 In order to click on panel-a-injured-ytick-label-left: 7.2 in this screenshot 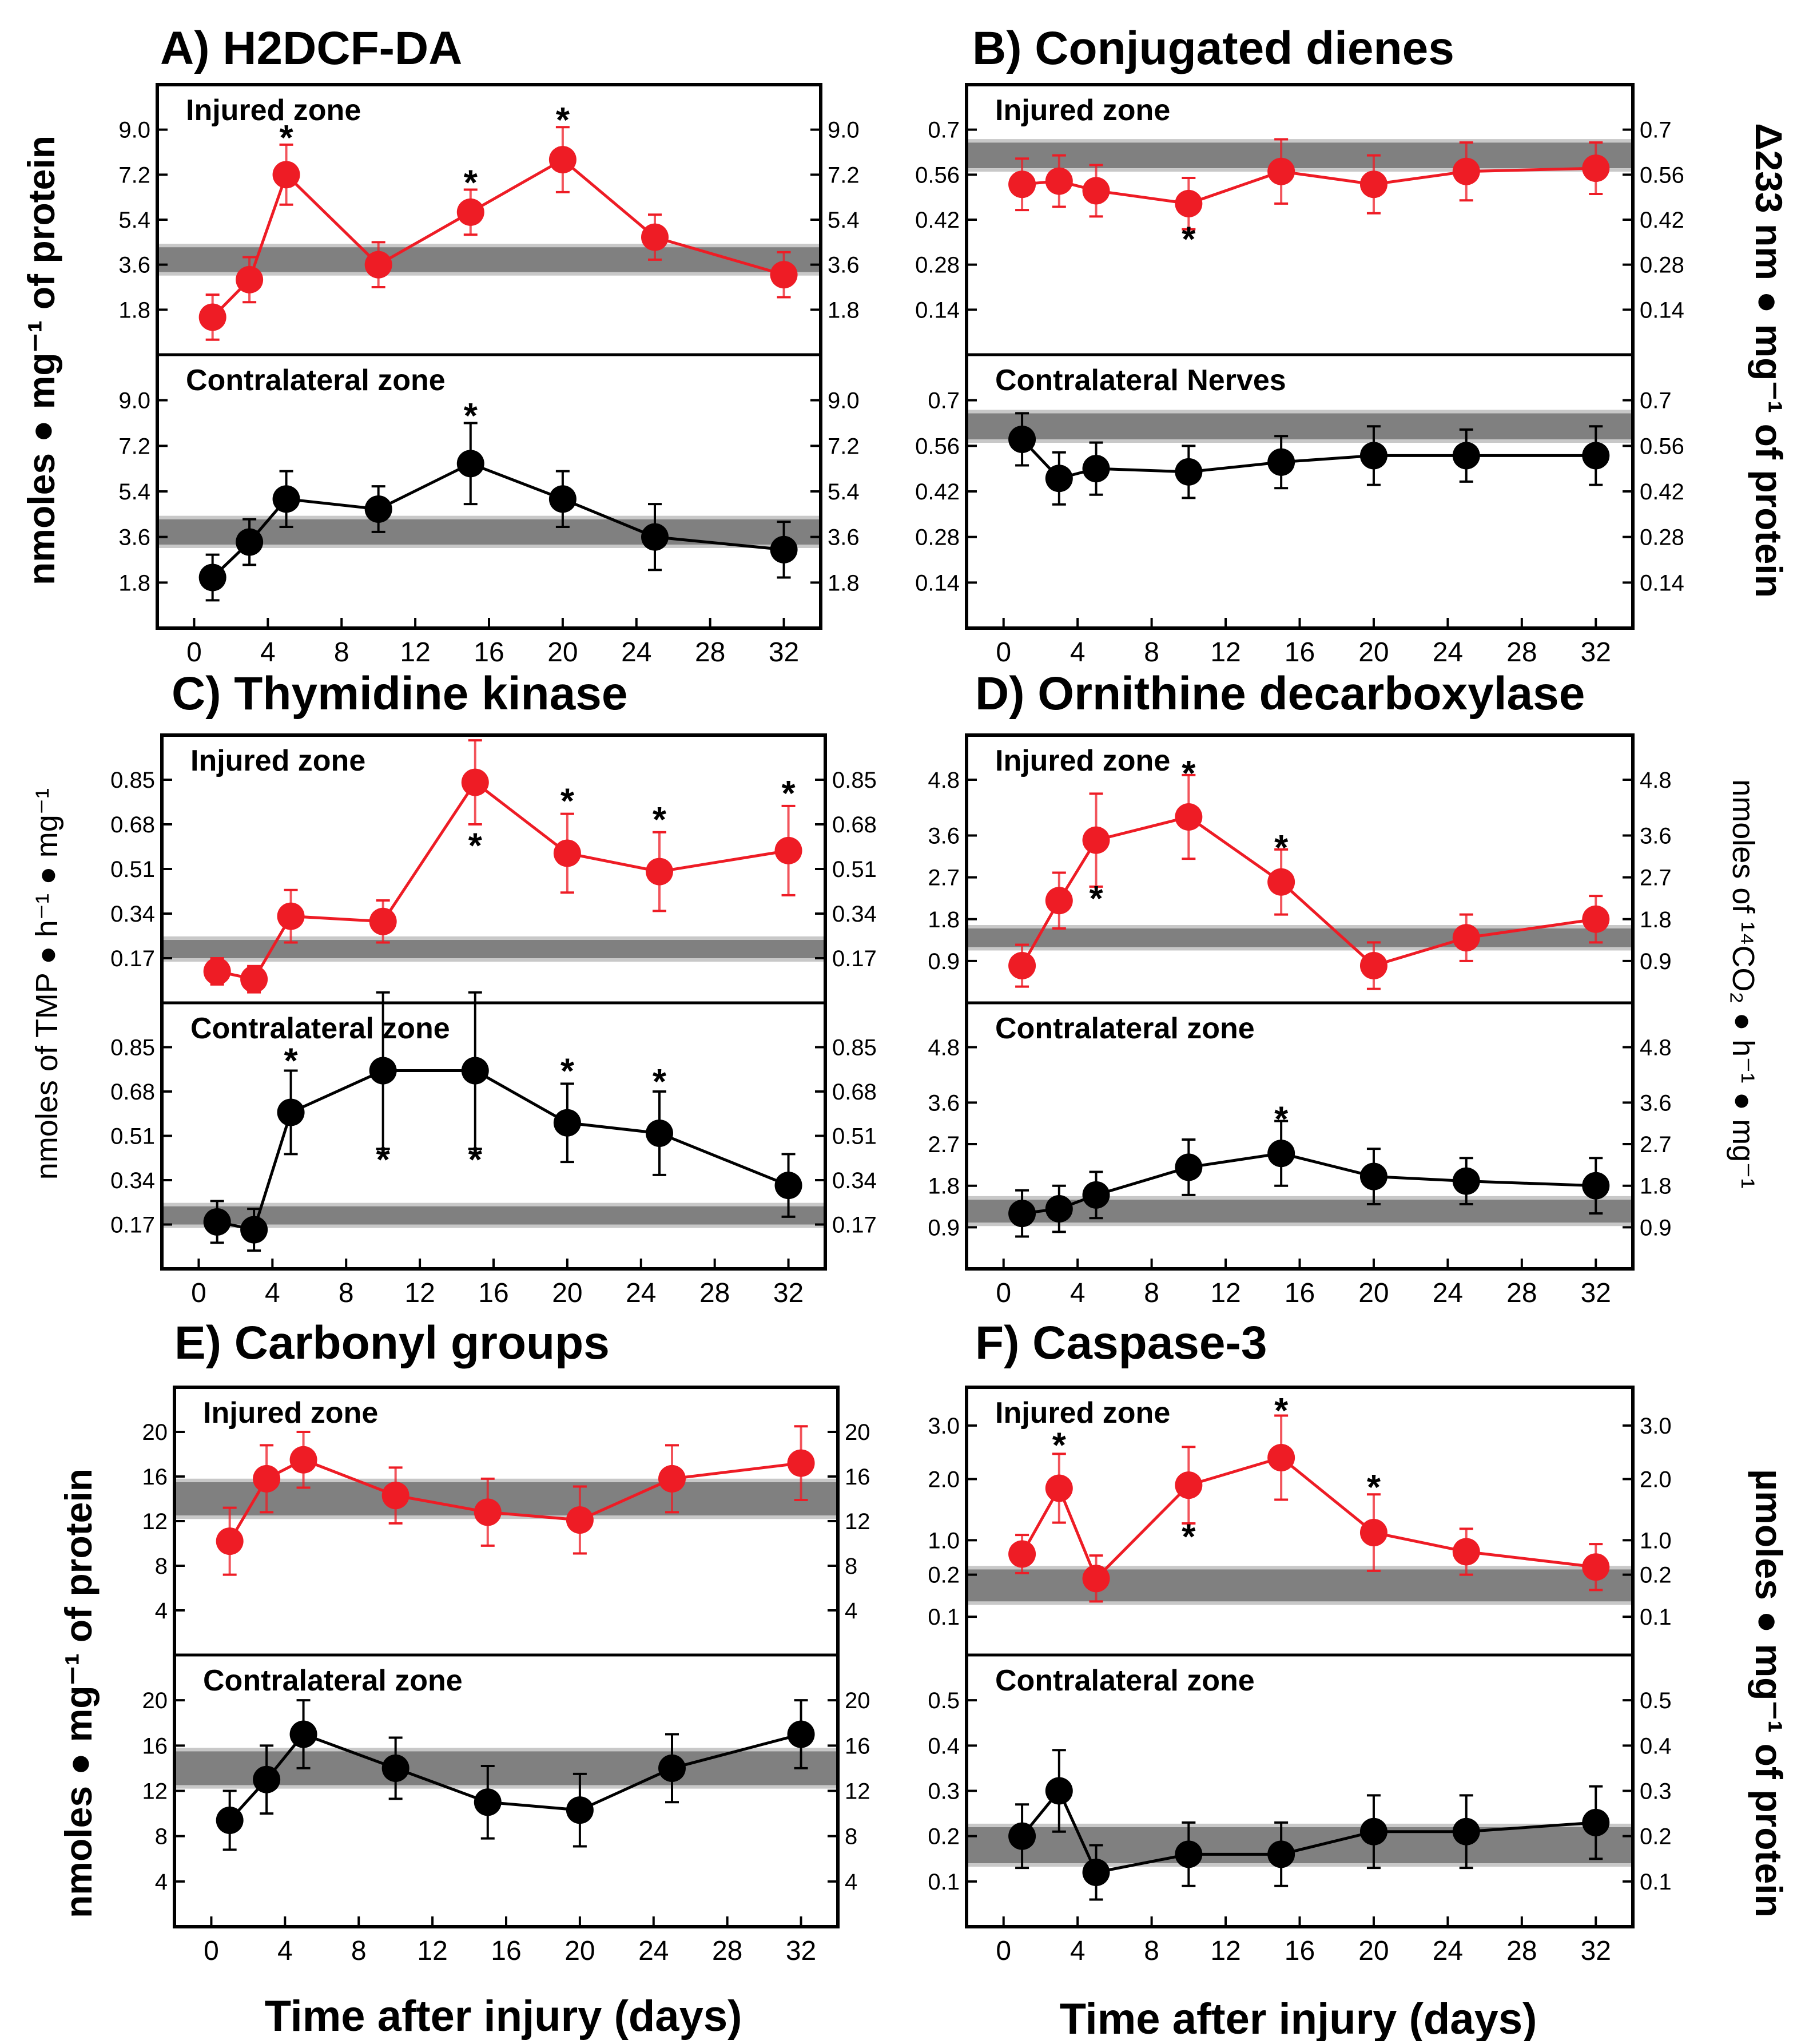, I will do `click(134, 175)`.